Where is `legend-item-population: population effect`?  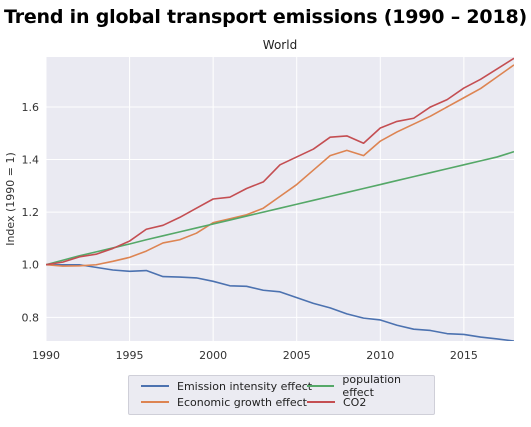
legend-item-population: population effect is located at coordinates (370, 386).